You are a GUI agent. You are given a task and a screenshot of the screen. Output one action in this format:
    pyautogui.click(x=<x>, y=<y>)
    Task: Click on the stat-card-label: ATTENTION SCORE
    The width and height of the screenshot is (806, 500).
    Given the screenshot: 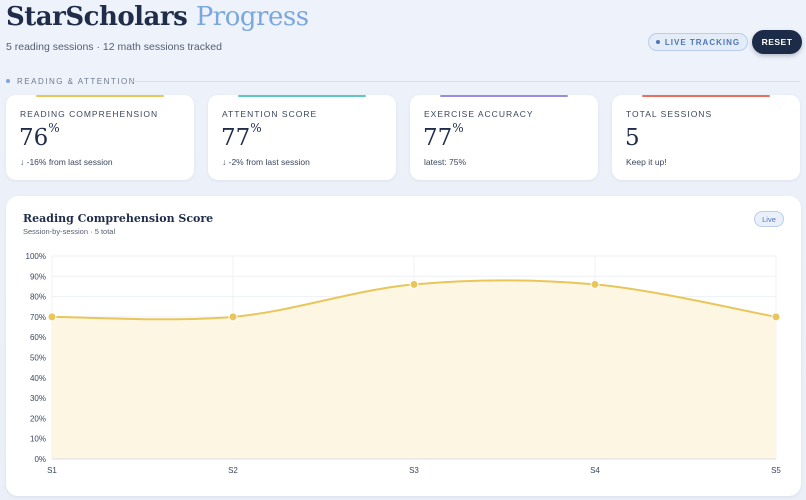 What is the action you would take?
    pyautogui.click(x=270, y=114)
    